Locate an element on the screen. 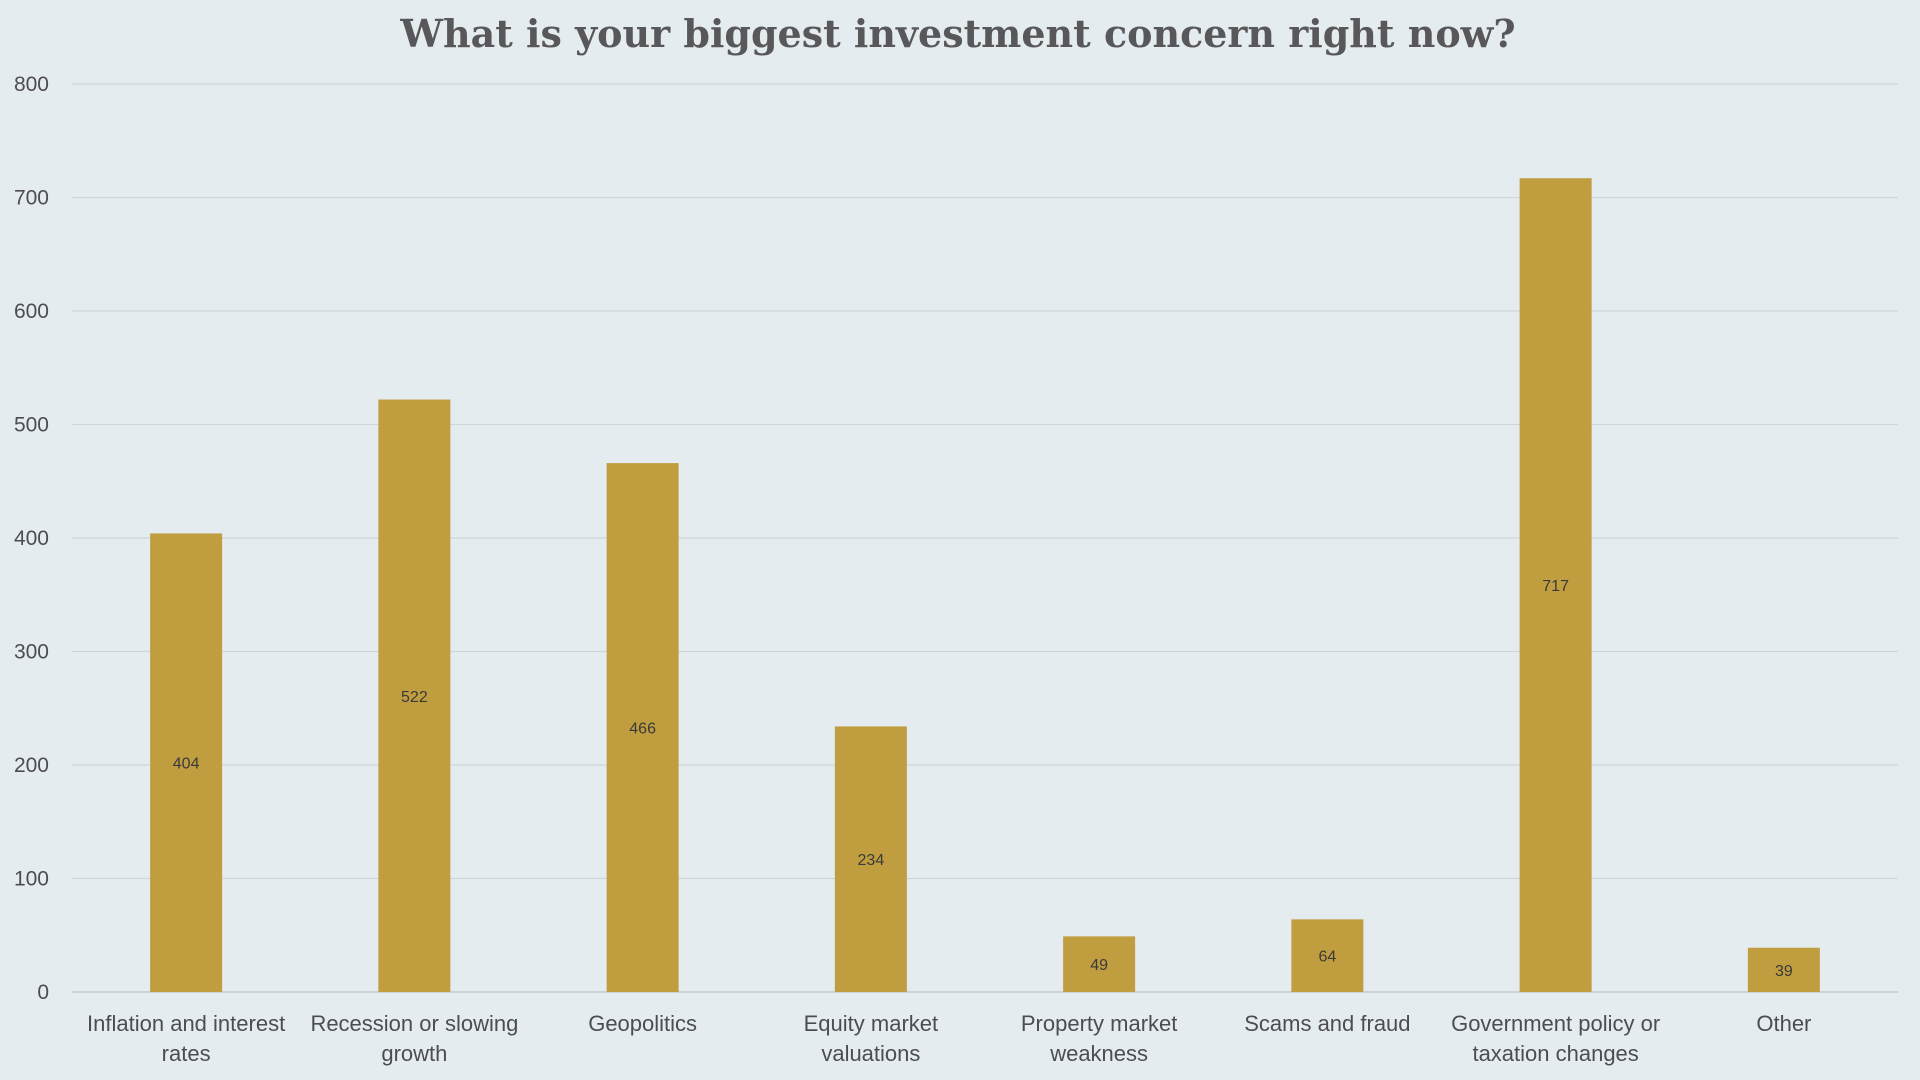  y-tick-label: 500 is located at coordinates (31, 425).